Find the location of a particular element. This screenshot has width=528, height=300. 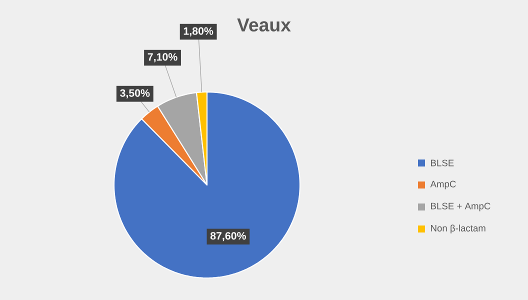

data-label: 1,80% is located at coordinates (199, 31).